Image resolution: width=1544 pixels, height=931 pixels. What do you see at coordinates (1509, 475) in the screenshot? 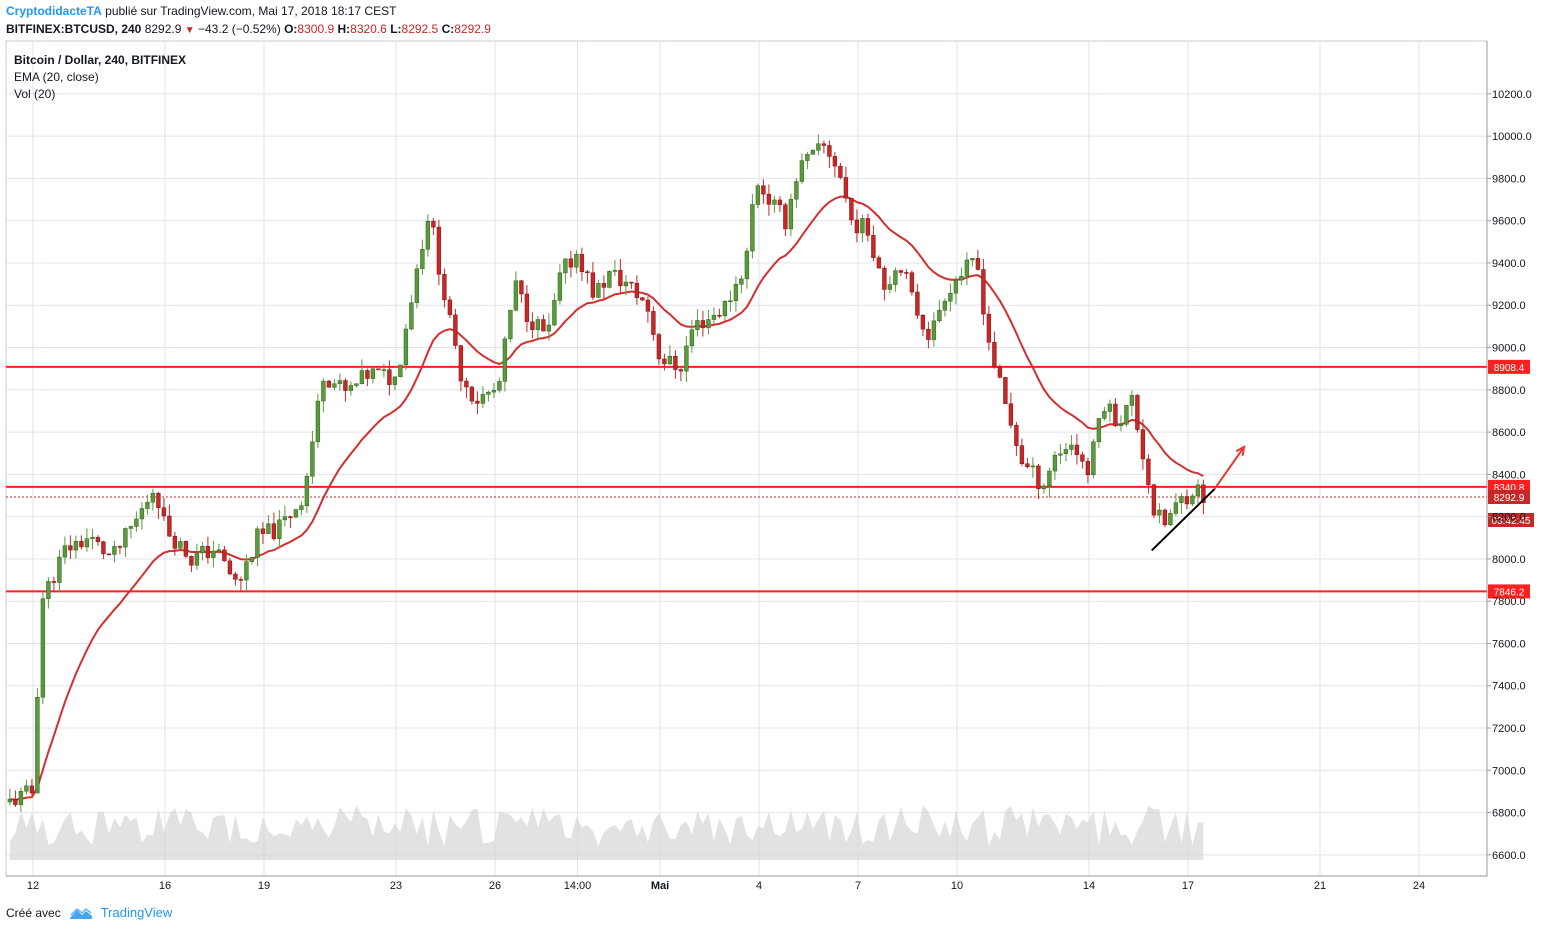
I see `y-tick-label: 8400.0` at bounding box center [1509, 475].